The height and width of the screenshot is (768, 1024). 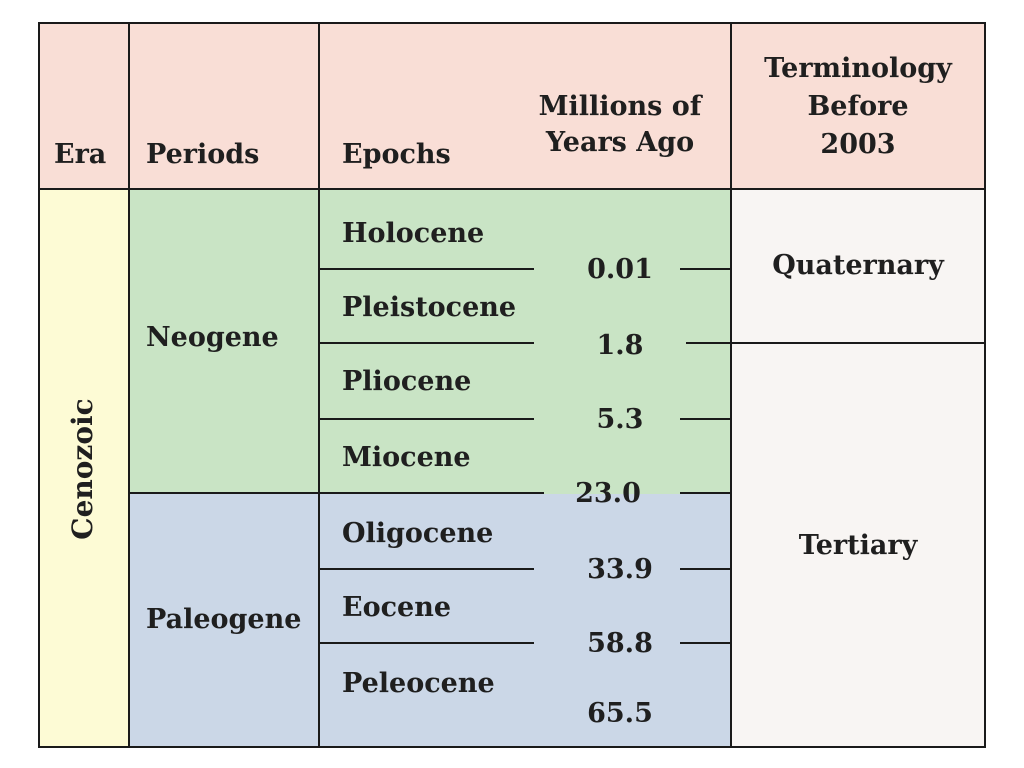 I want to click on divider-mya-terminology, so click(x=731, y=385).